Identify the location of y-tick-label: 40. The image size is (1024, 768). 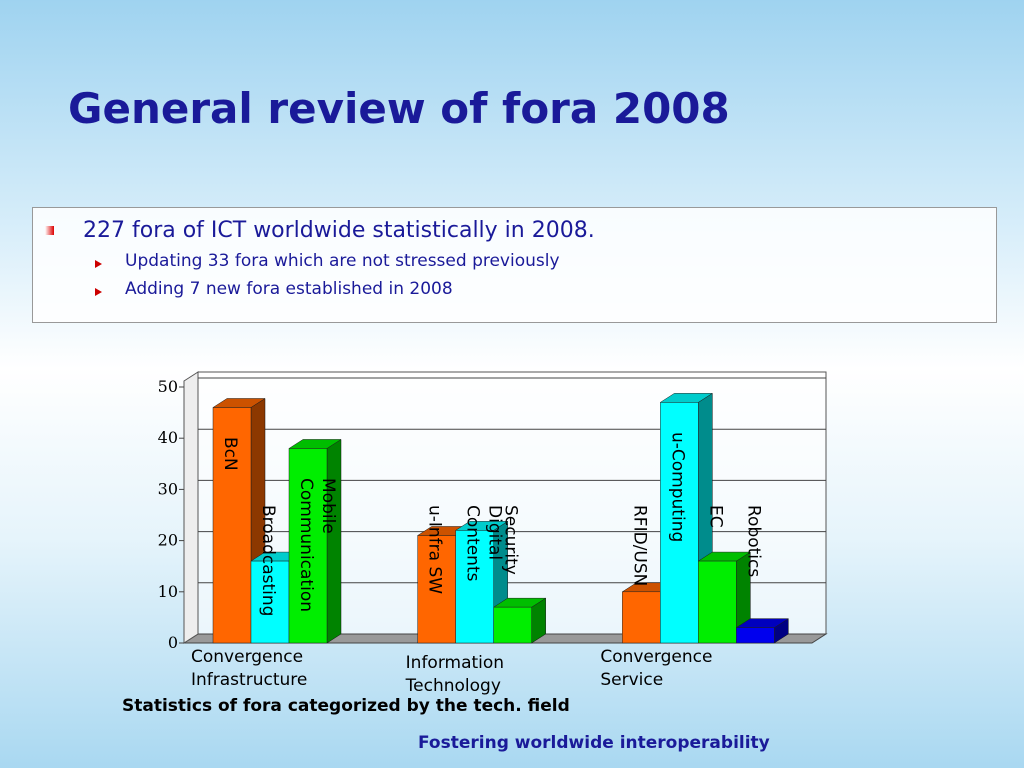
(168, 437).